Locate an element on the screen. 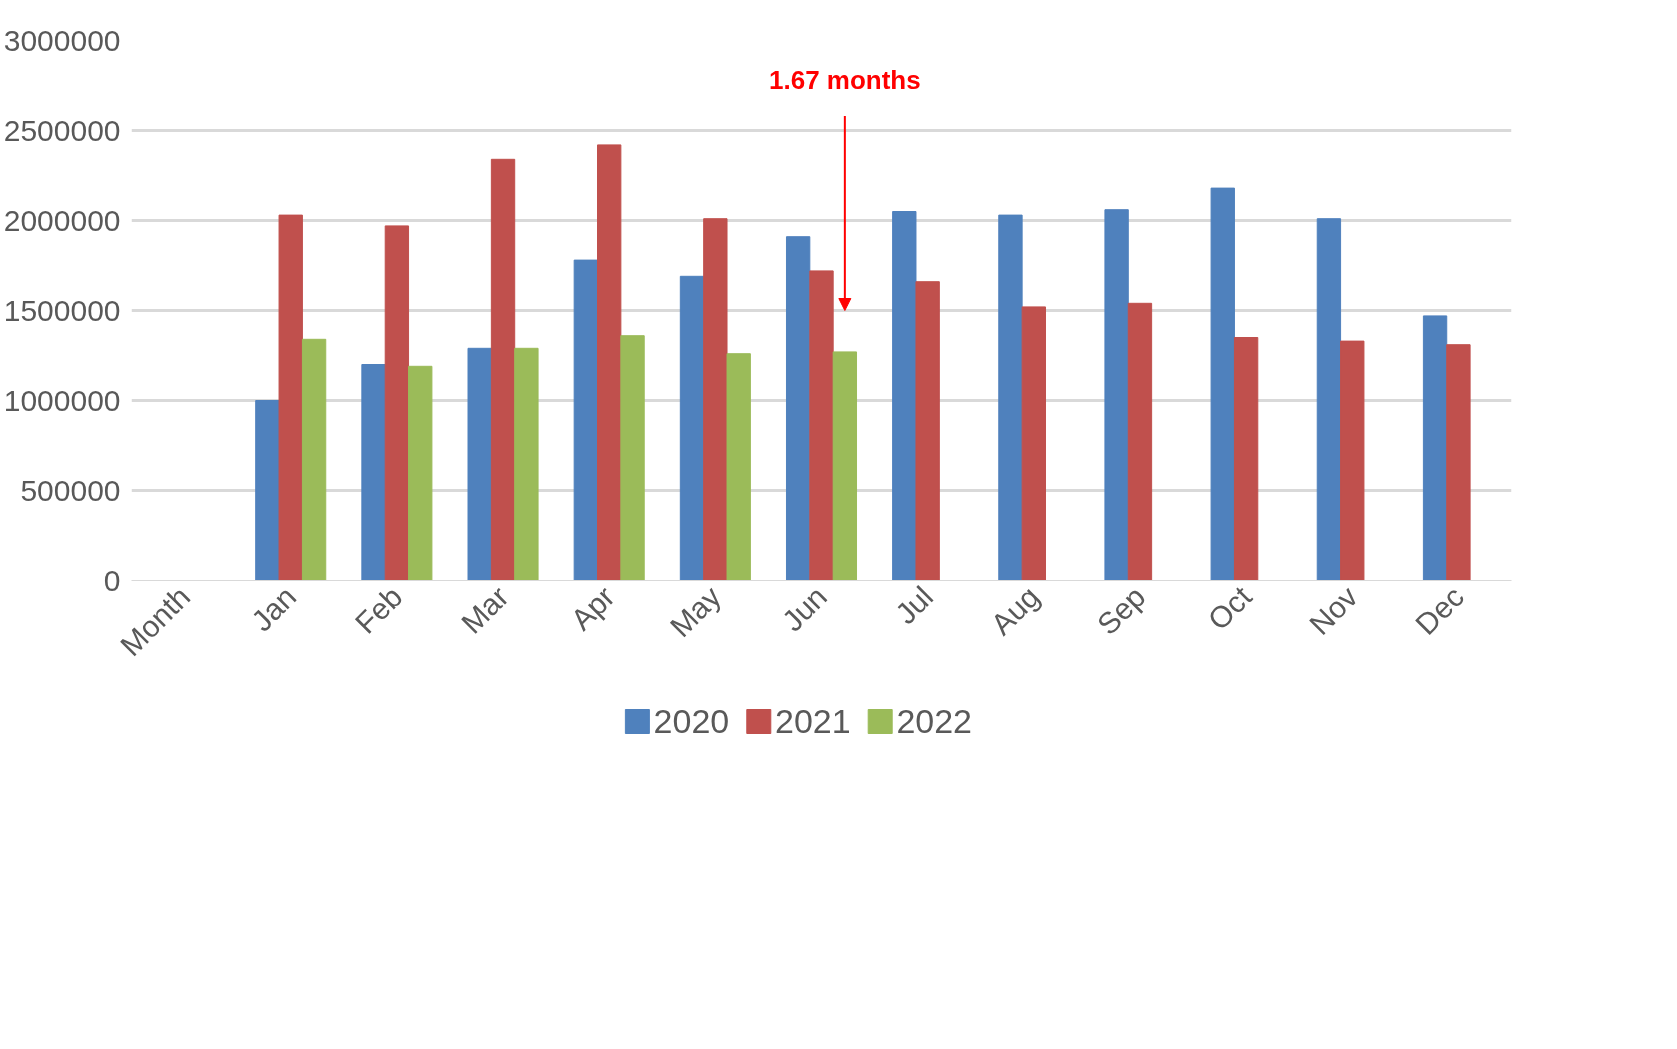  x-tick-label: Mar is located at coordinates (484, 609).